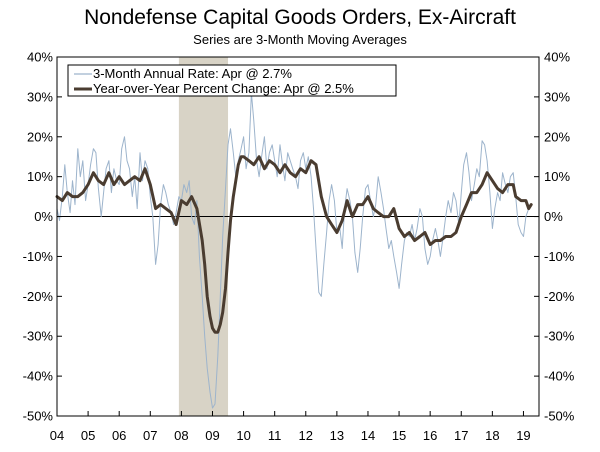 This screenshot has width=600, height=452. I want to click on y-tick-label-left: -30%, so click(38, 336).